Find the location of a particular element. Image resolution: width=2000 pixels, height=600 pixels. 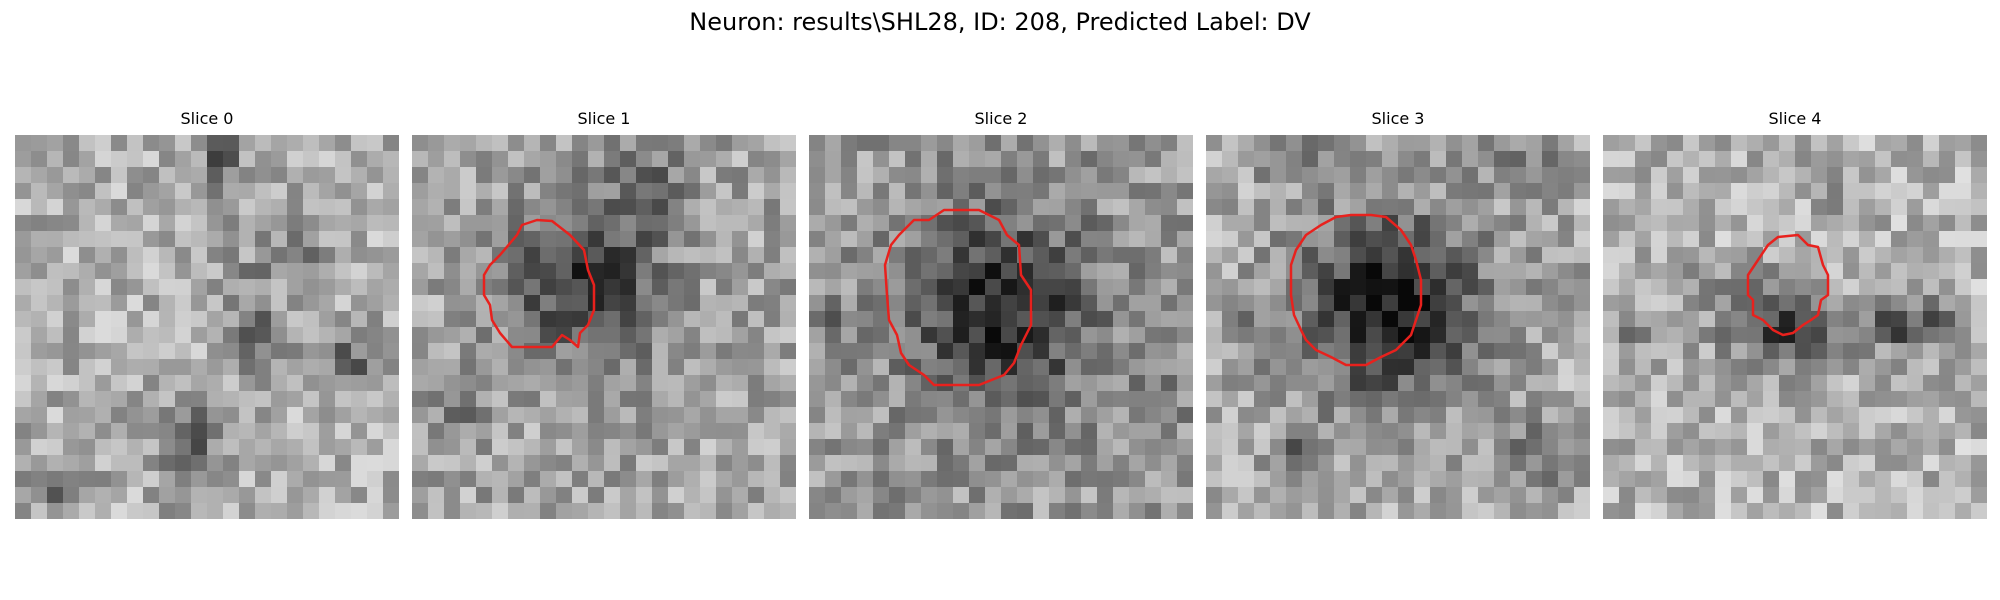

slice-title: Slice 1 is located at coordinates (604, 118).